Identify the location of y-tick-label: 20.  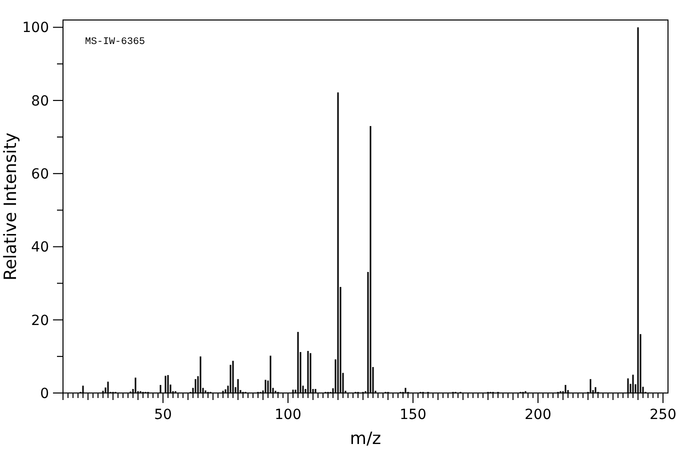
(40, 320).